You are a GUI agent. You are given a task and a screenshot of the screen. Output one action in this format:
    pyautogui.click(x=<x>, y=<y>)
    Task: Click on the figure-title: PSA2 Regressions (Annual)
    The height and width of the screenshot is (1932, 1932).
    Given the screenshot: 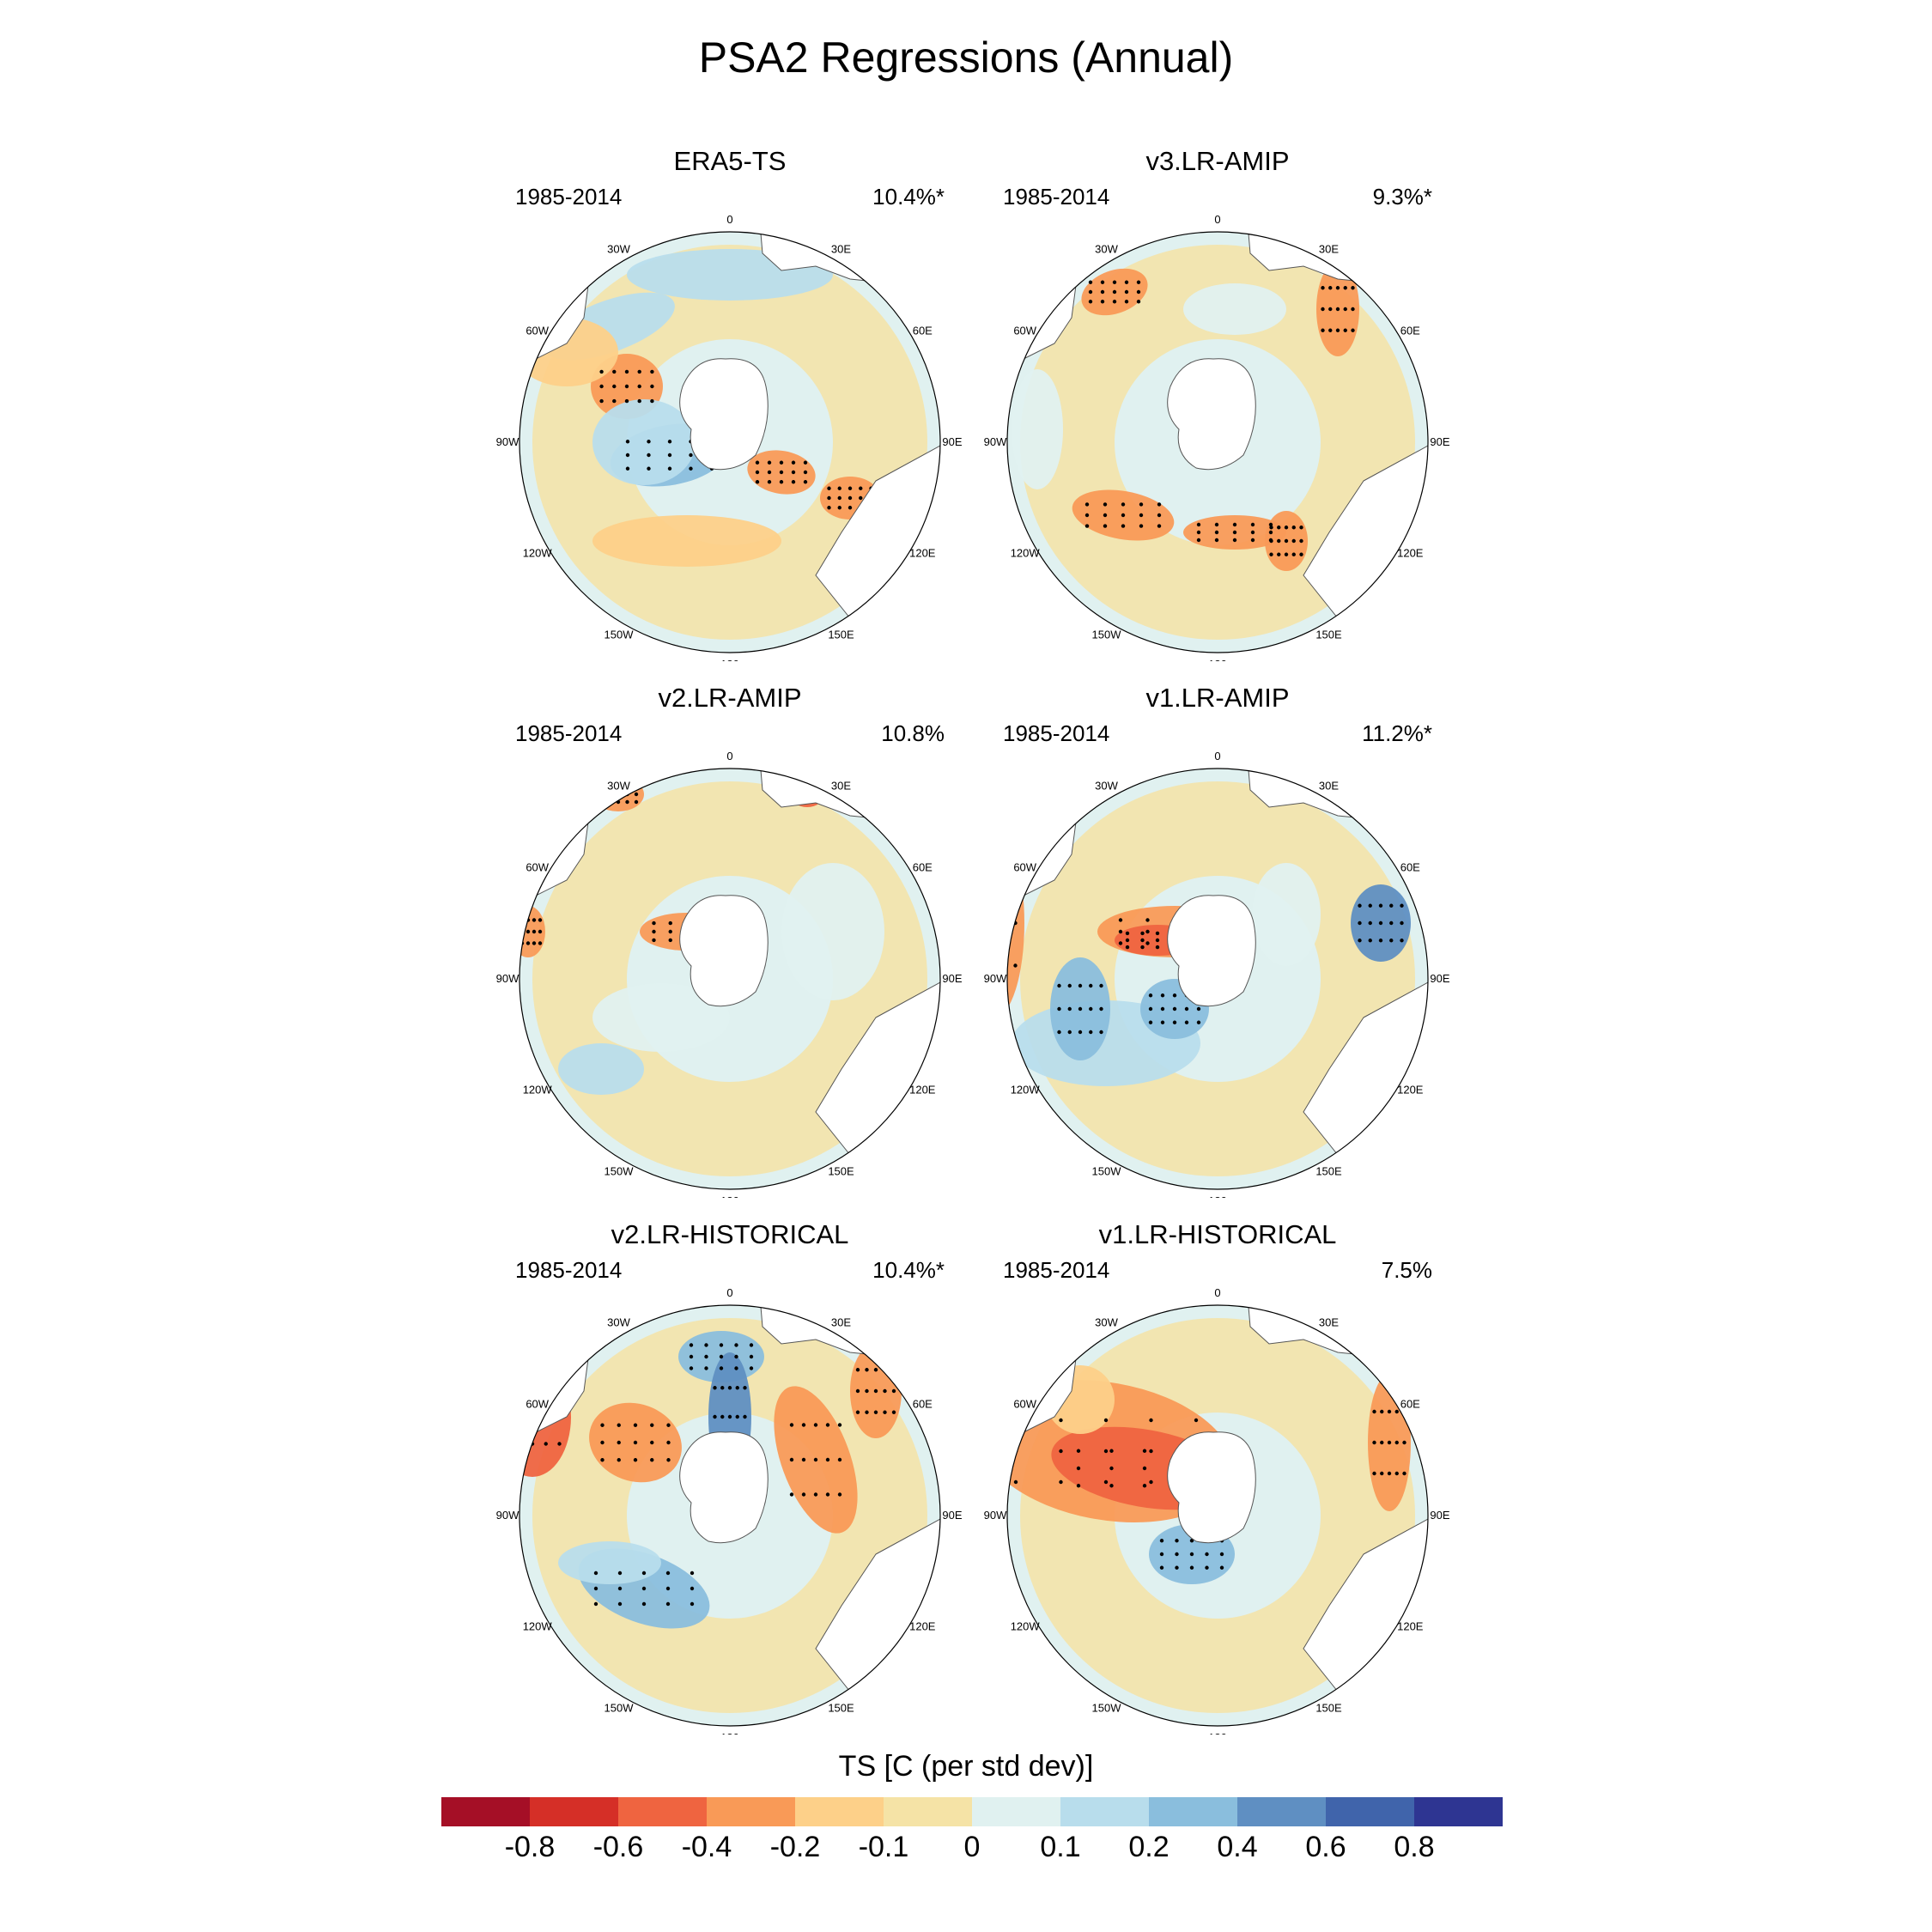 What is the action you would take?
    pyautogui.click(x=966, y=58)
    